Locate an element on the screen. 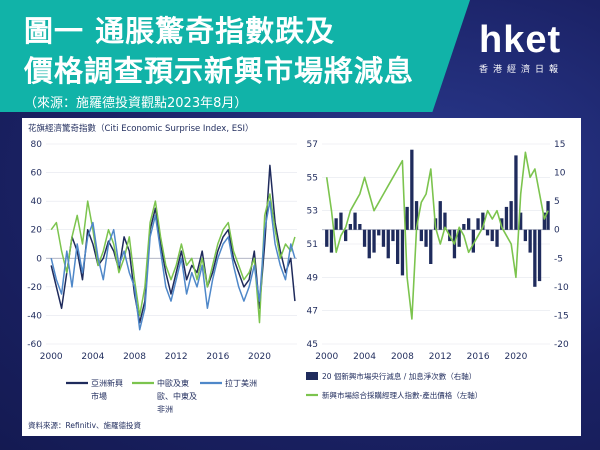 Image resolution: width=600 pixels, height=450 pixels. hket-logo: hket 香港經濟日報 is located at coordinates (531, 47).